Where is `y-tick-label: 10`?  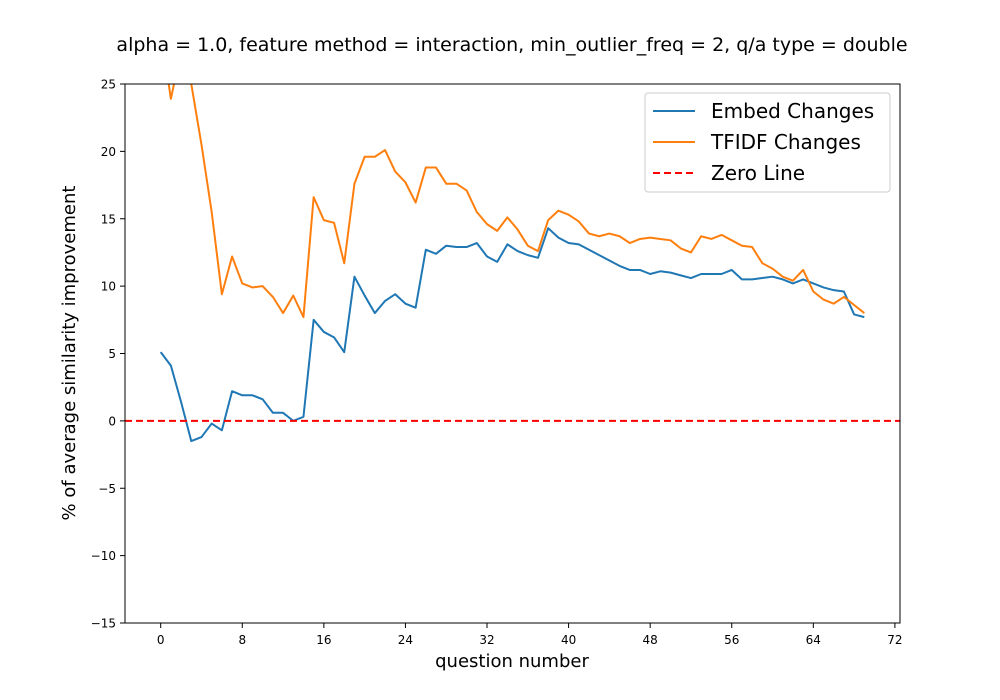
y-tick-label: 10 is located at coordinates (108, 287).